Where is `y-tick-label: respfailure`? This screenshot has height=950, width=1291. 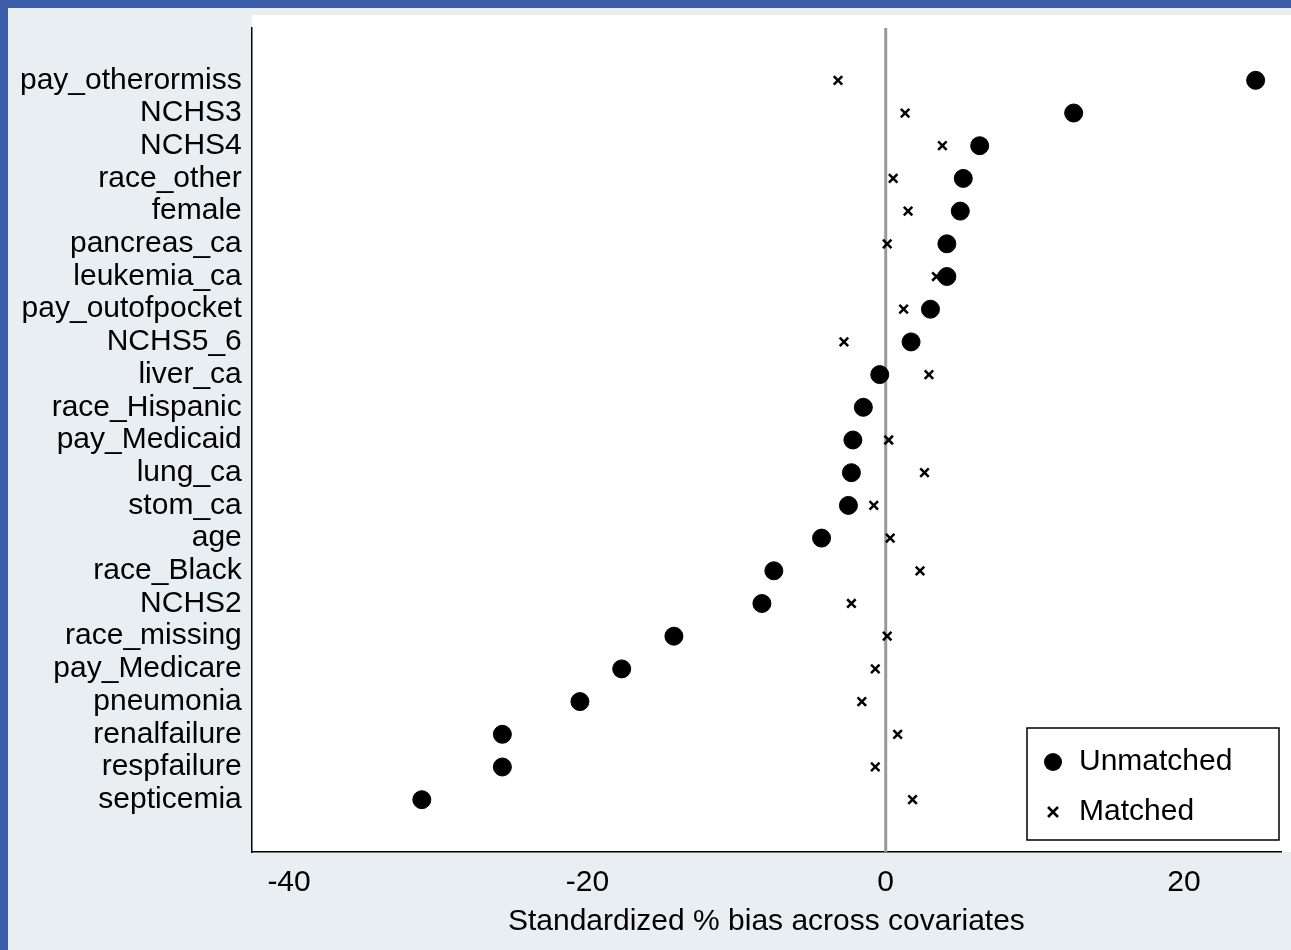 y-tick-label: respfailure is located at coordinates (171, 765).